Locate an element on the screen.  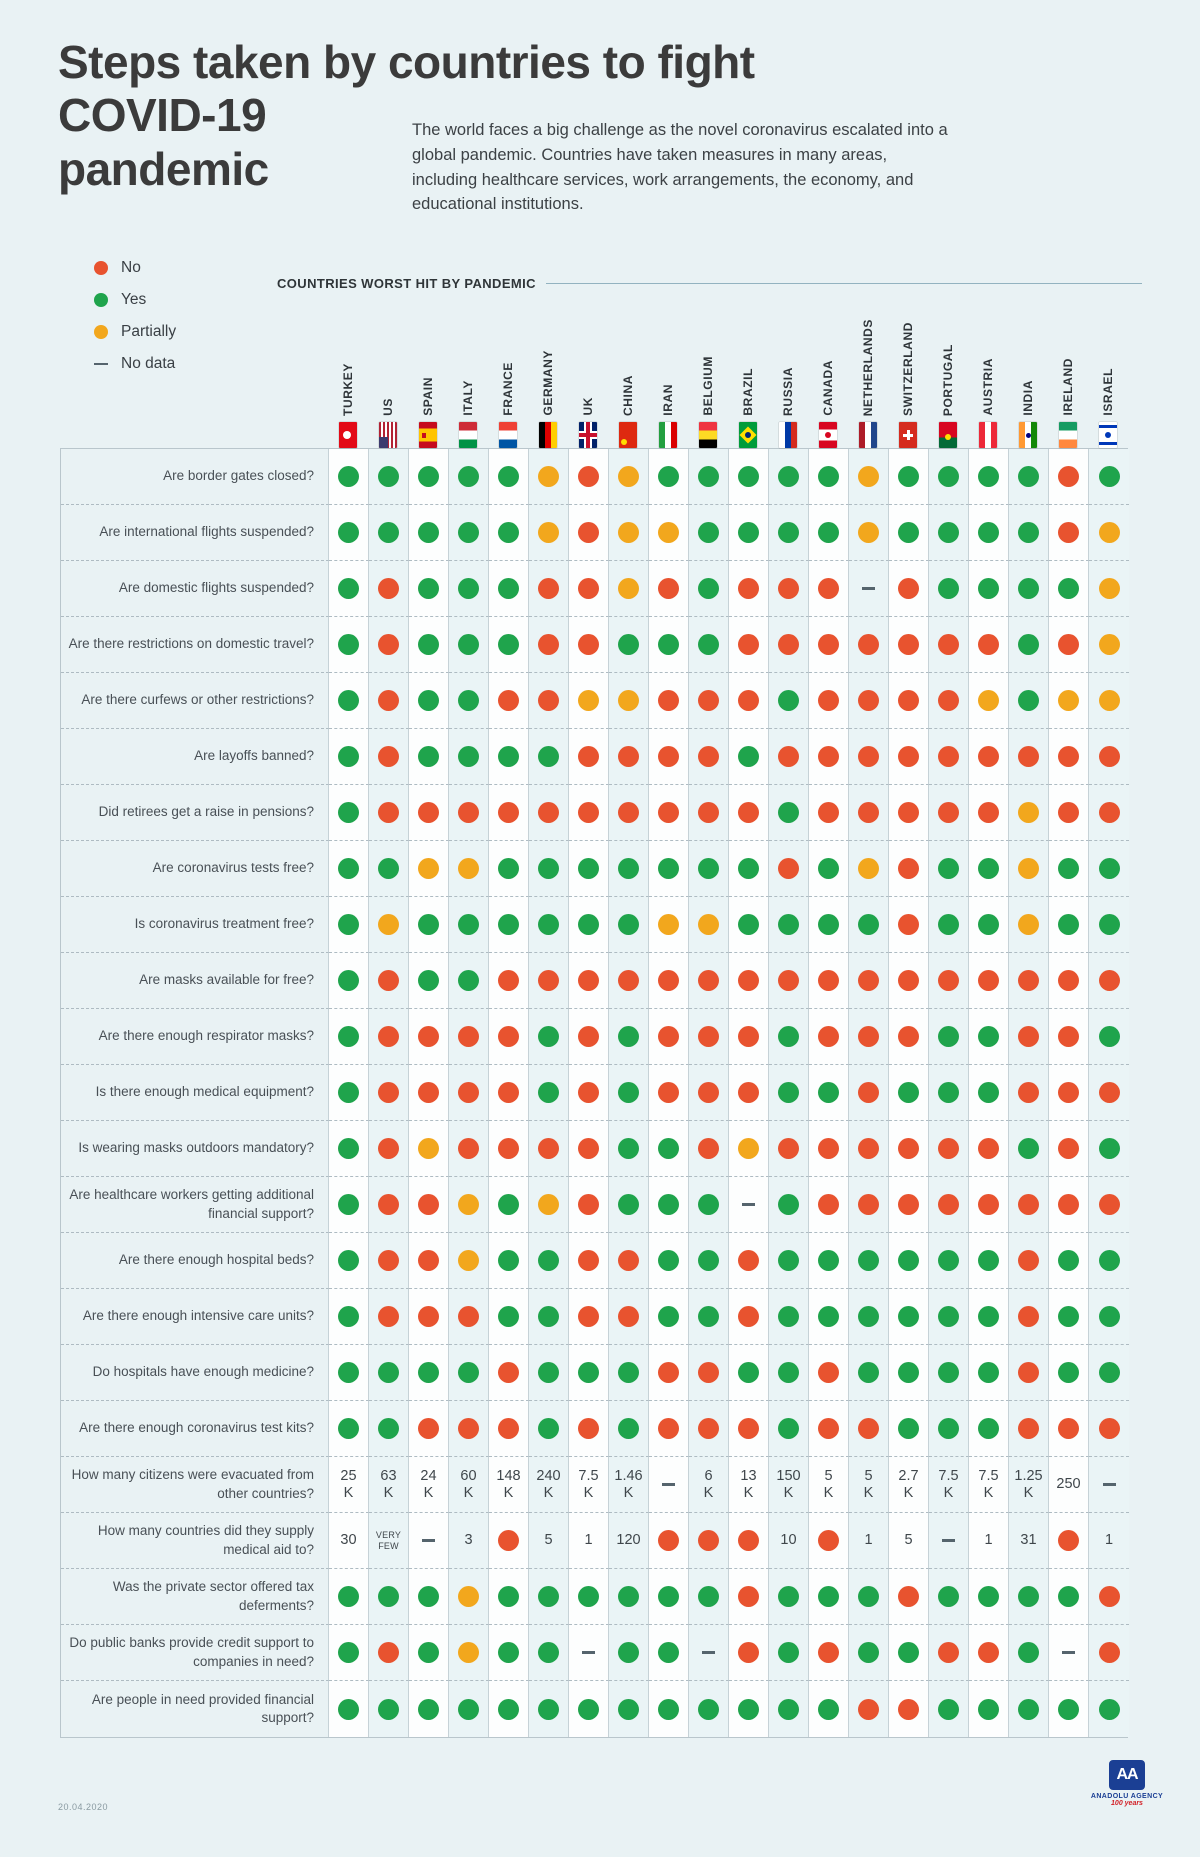
cell-value-line: 25 is located at coordinates (348, 1475).